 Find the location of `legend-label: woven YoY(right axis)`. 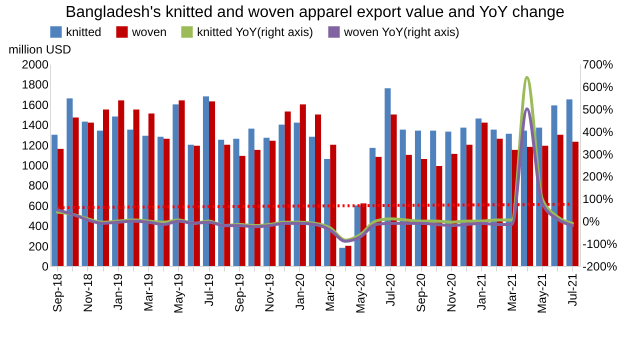

legend-label: woven YoY(right axis) is located at coordinates (401, 32).